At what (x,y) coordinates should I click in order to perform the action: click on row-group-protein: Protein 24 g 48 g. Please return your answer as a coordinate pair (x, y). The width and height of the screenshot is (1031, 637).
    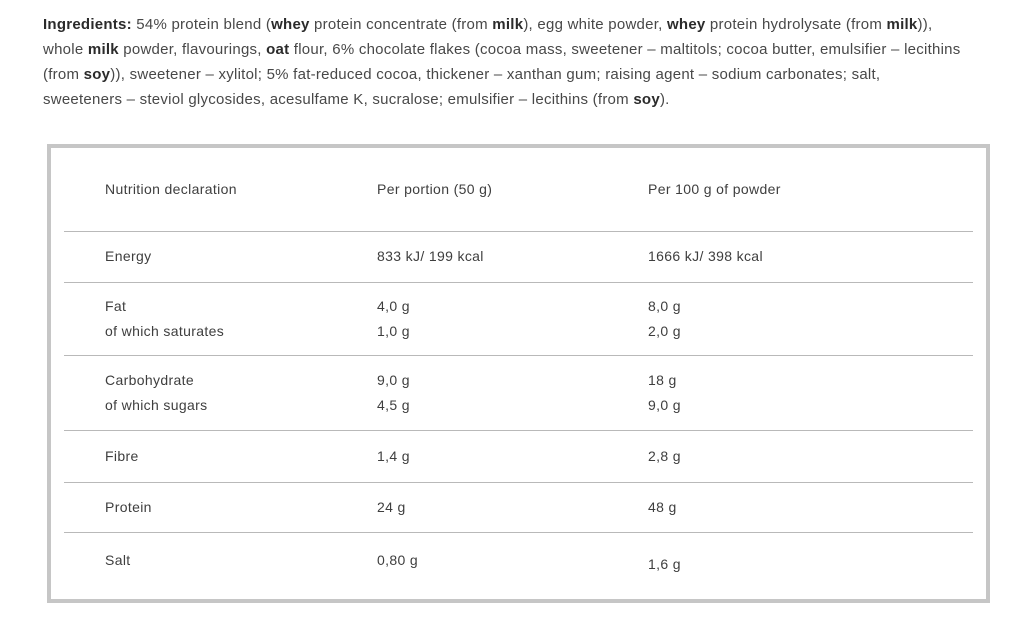
    Looking at the image, I should click on (518, 507).